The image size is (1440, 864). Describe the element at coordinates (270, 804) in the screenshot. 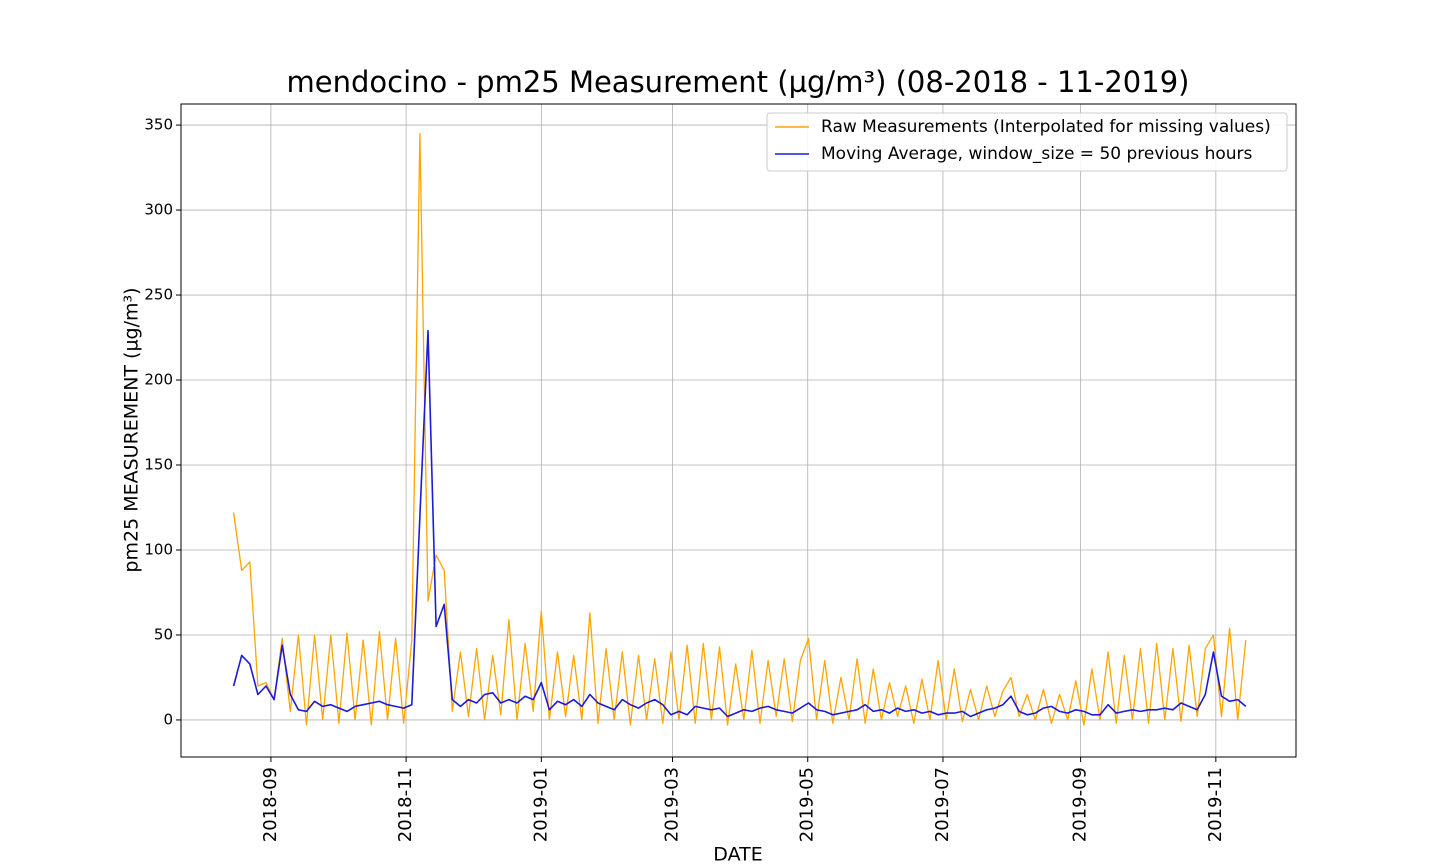

I see `x-tick-label: 2018-09` at that location.